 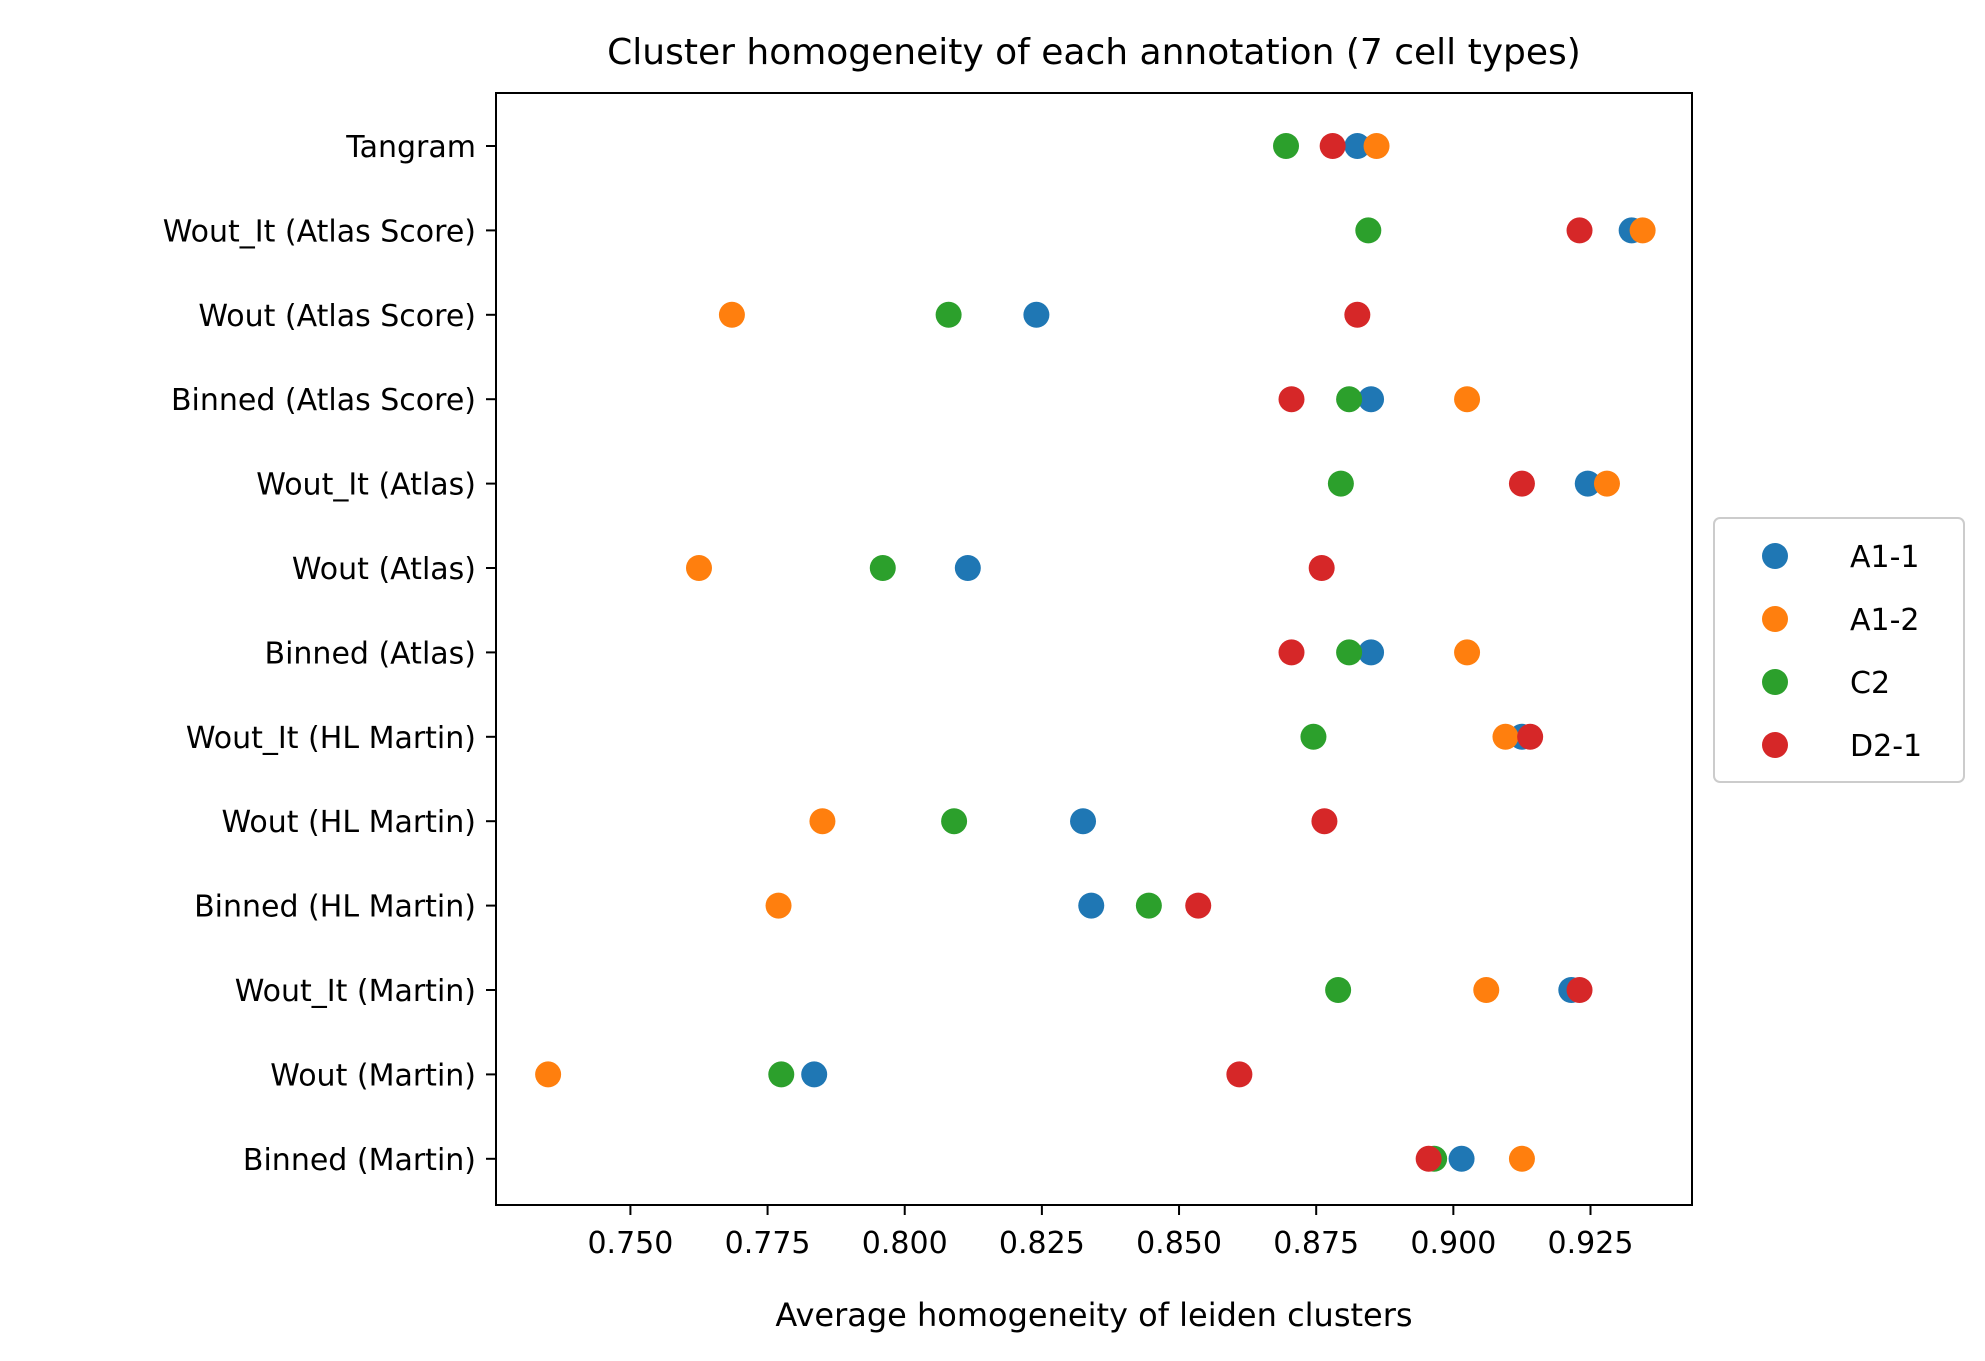 What do you see at coordinates (373, 1075) in the screenshot?
I see `y-tick-label: Wout (Martin)` at bounding box center [373, 1075].